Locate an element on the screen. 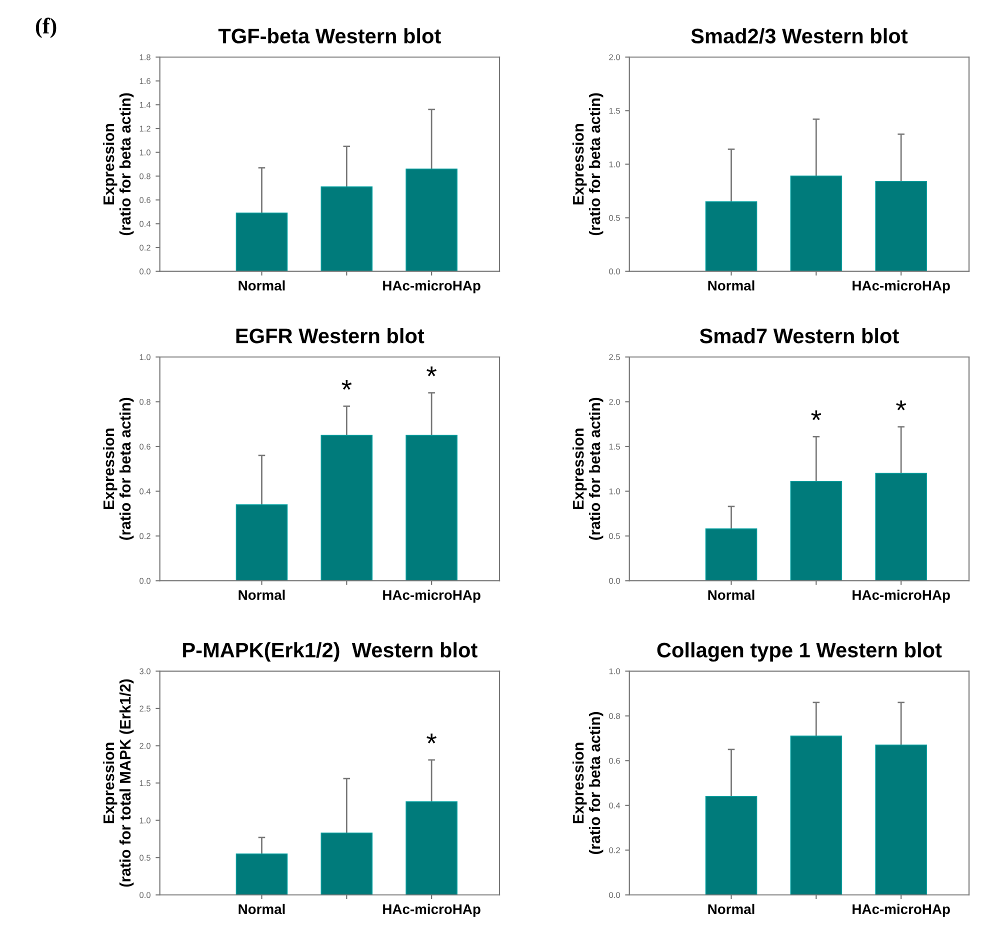 The width and height of the screenshot is (999, 952). y-axis-title: Expression (ratio for total MAPK (Erk1/2) is located at coordinates (118, 783).